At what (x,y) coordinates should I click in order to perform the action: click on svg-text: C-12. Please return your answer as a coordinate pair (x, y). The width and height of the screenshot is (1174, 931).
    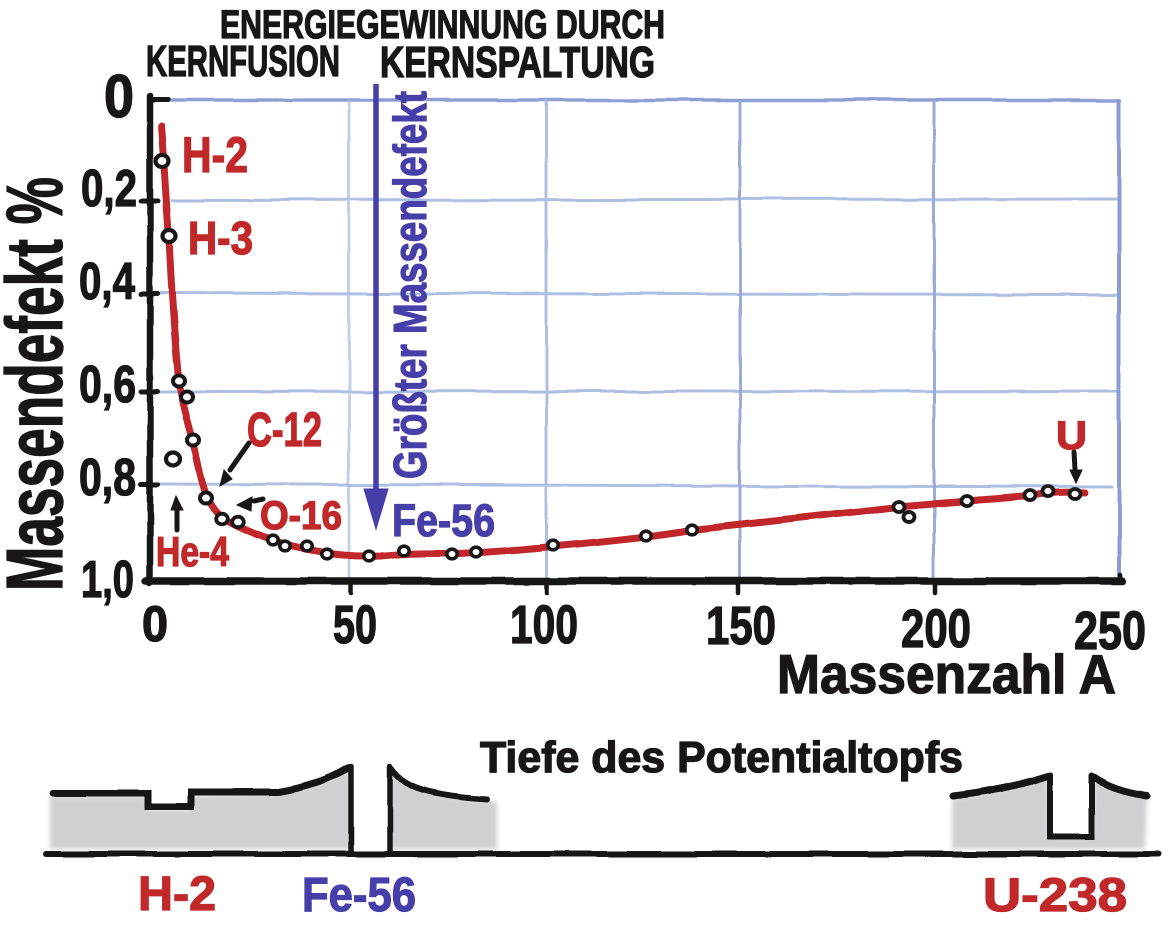
    Looking at the image, I should click on (284, 430).